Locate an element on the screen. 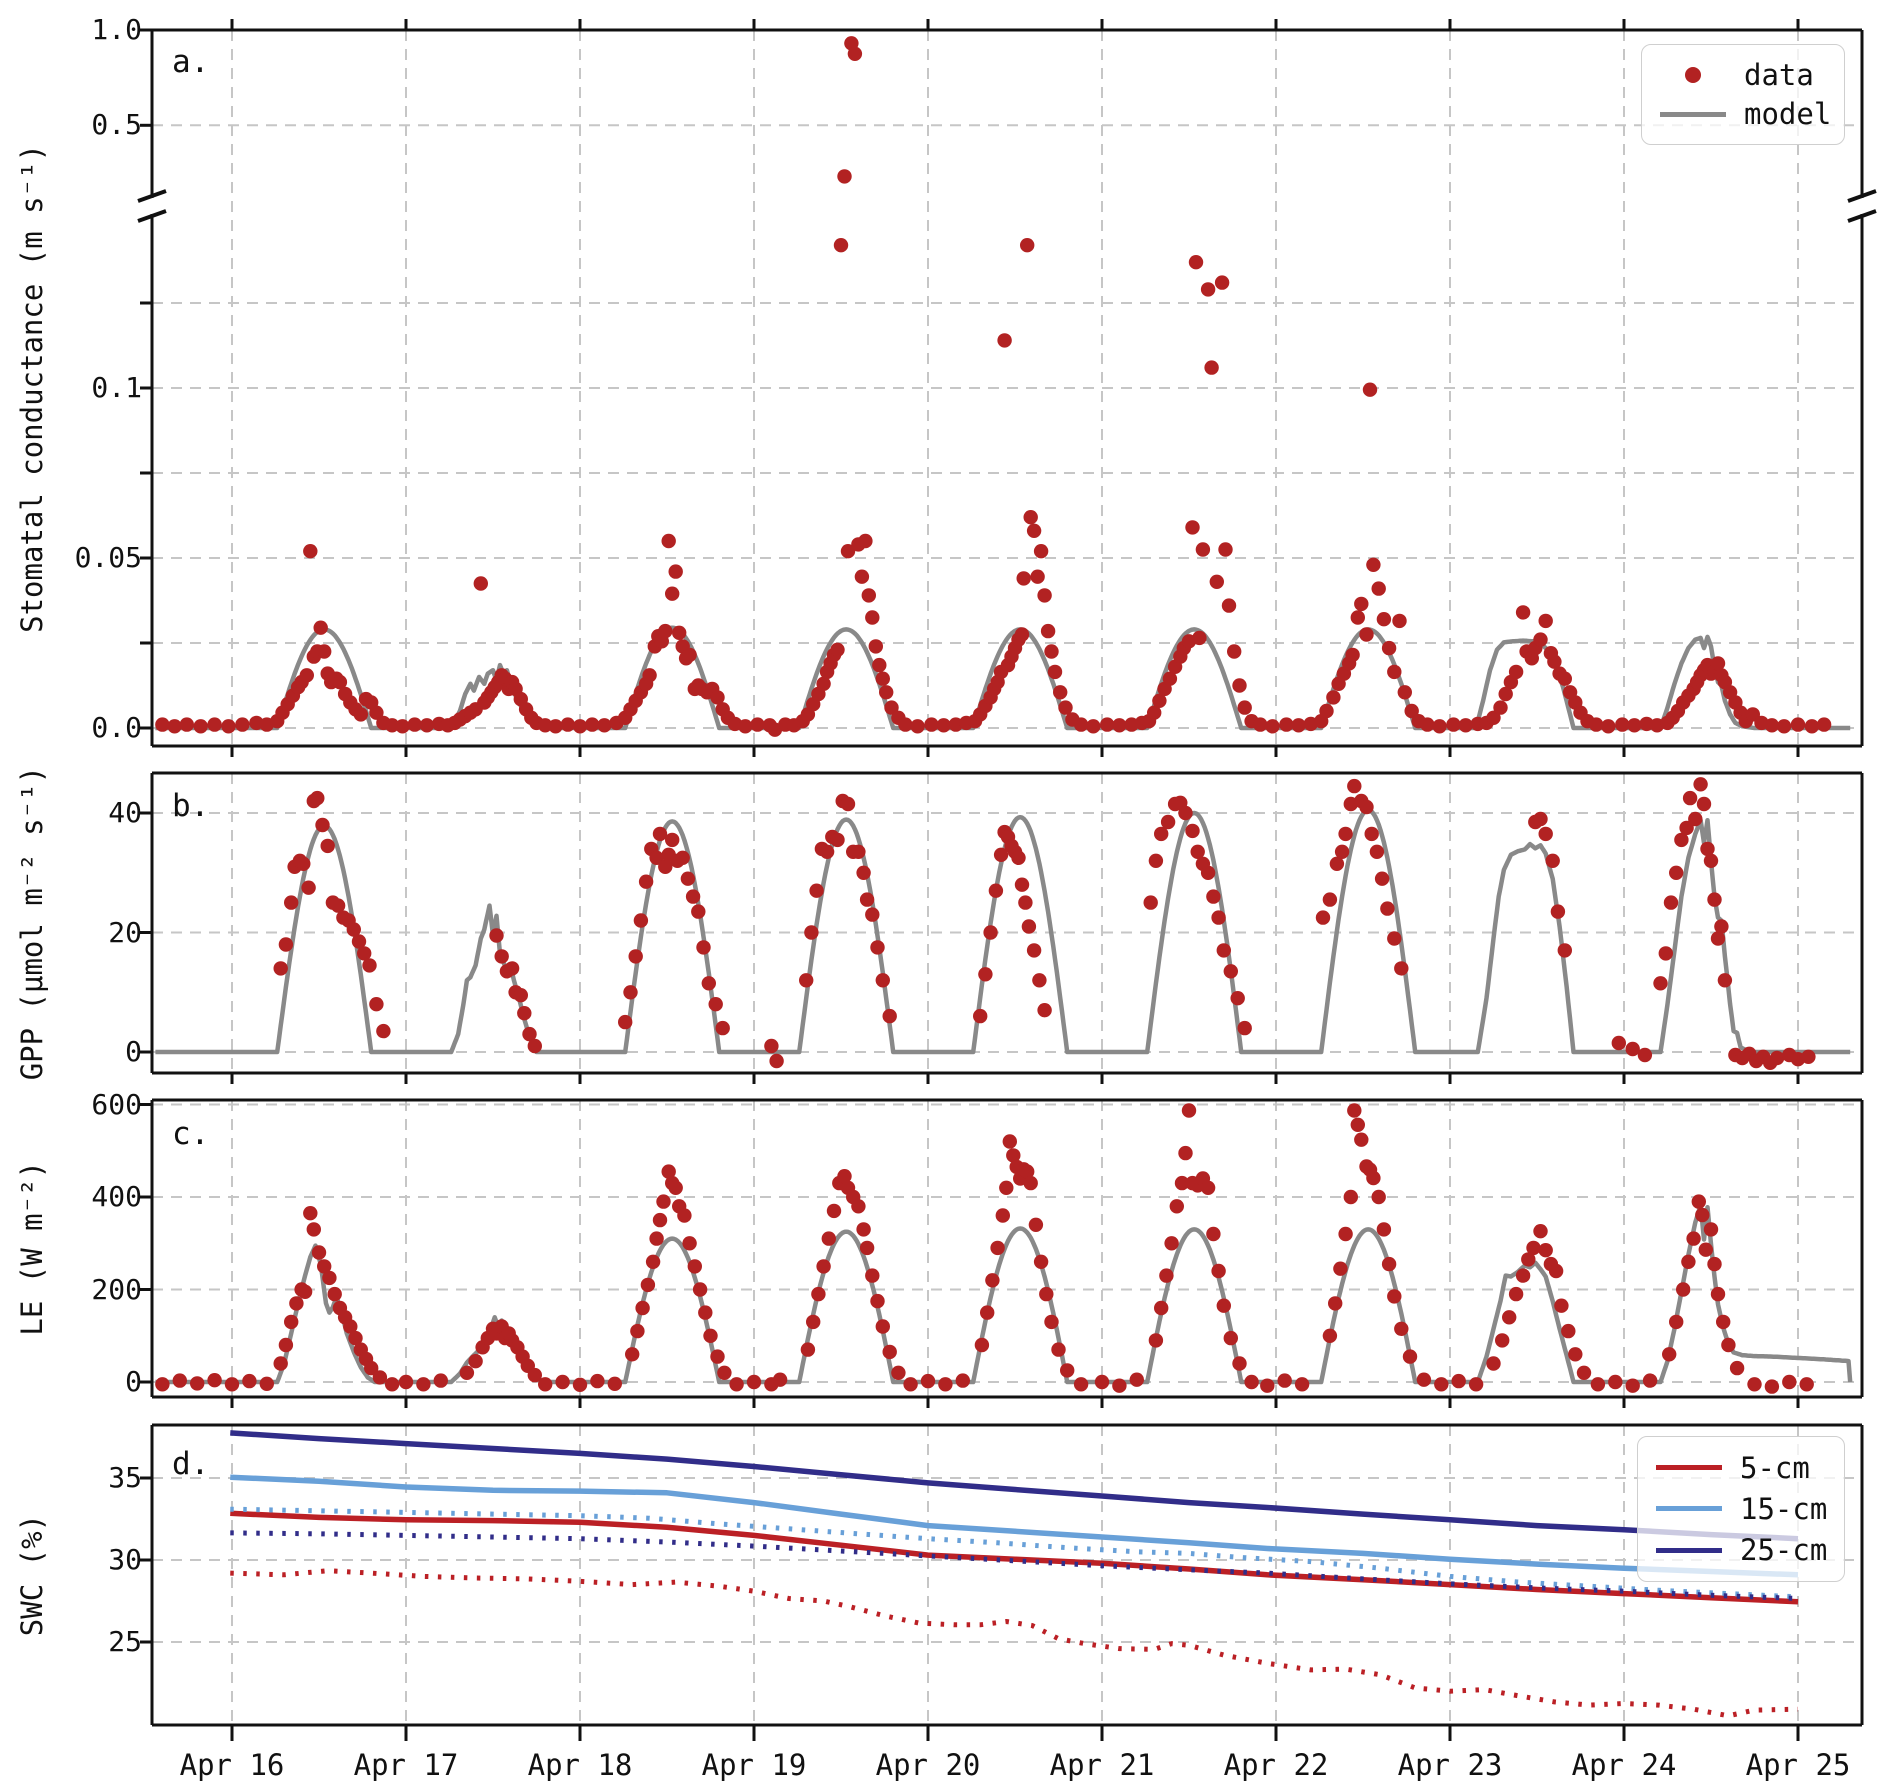 The image size is (1892, 1792). legend-swc: 5-cm 15-cm 25-cm is located at coordinates (1741, 1509).